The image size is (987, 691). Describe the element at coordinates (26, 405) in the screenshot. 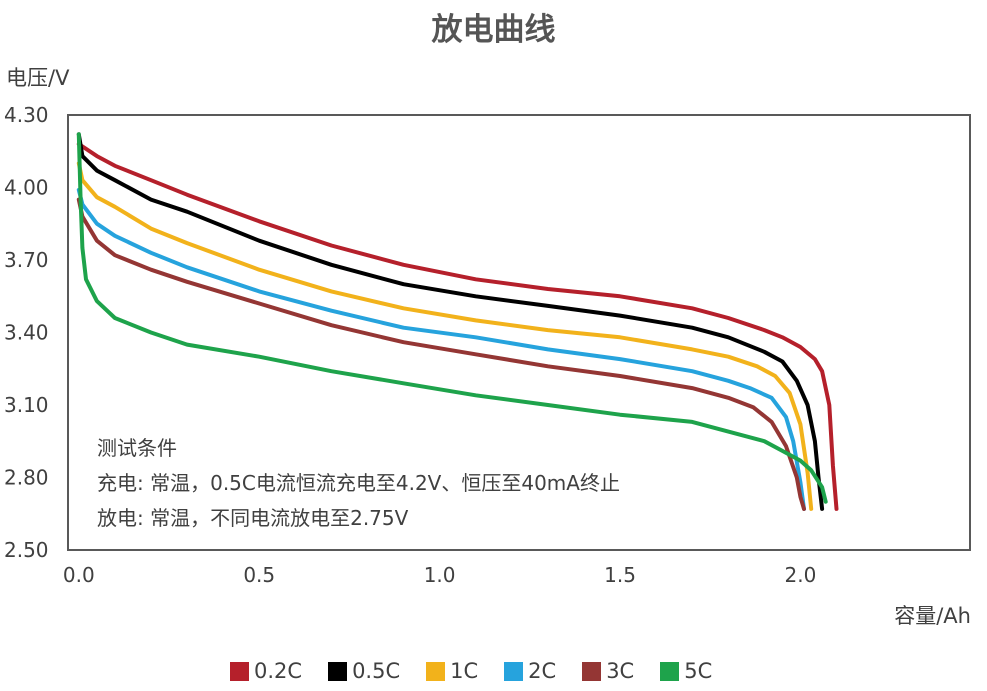

I see `y-tick-label: 3.10` at that location.